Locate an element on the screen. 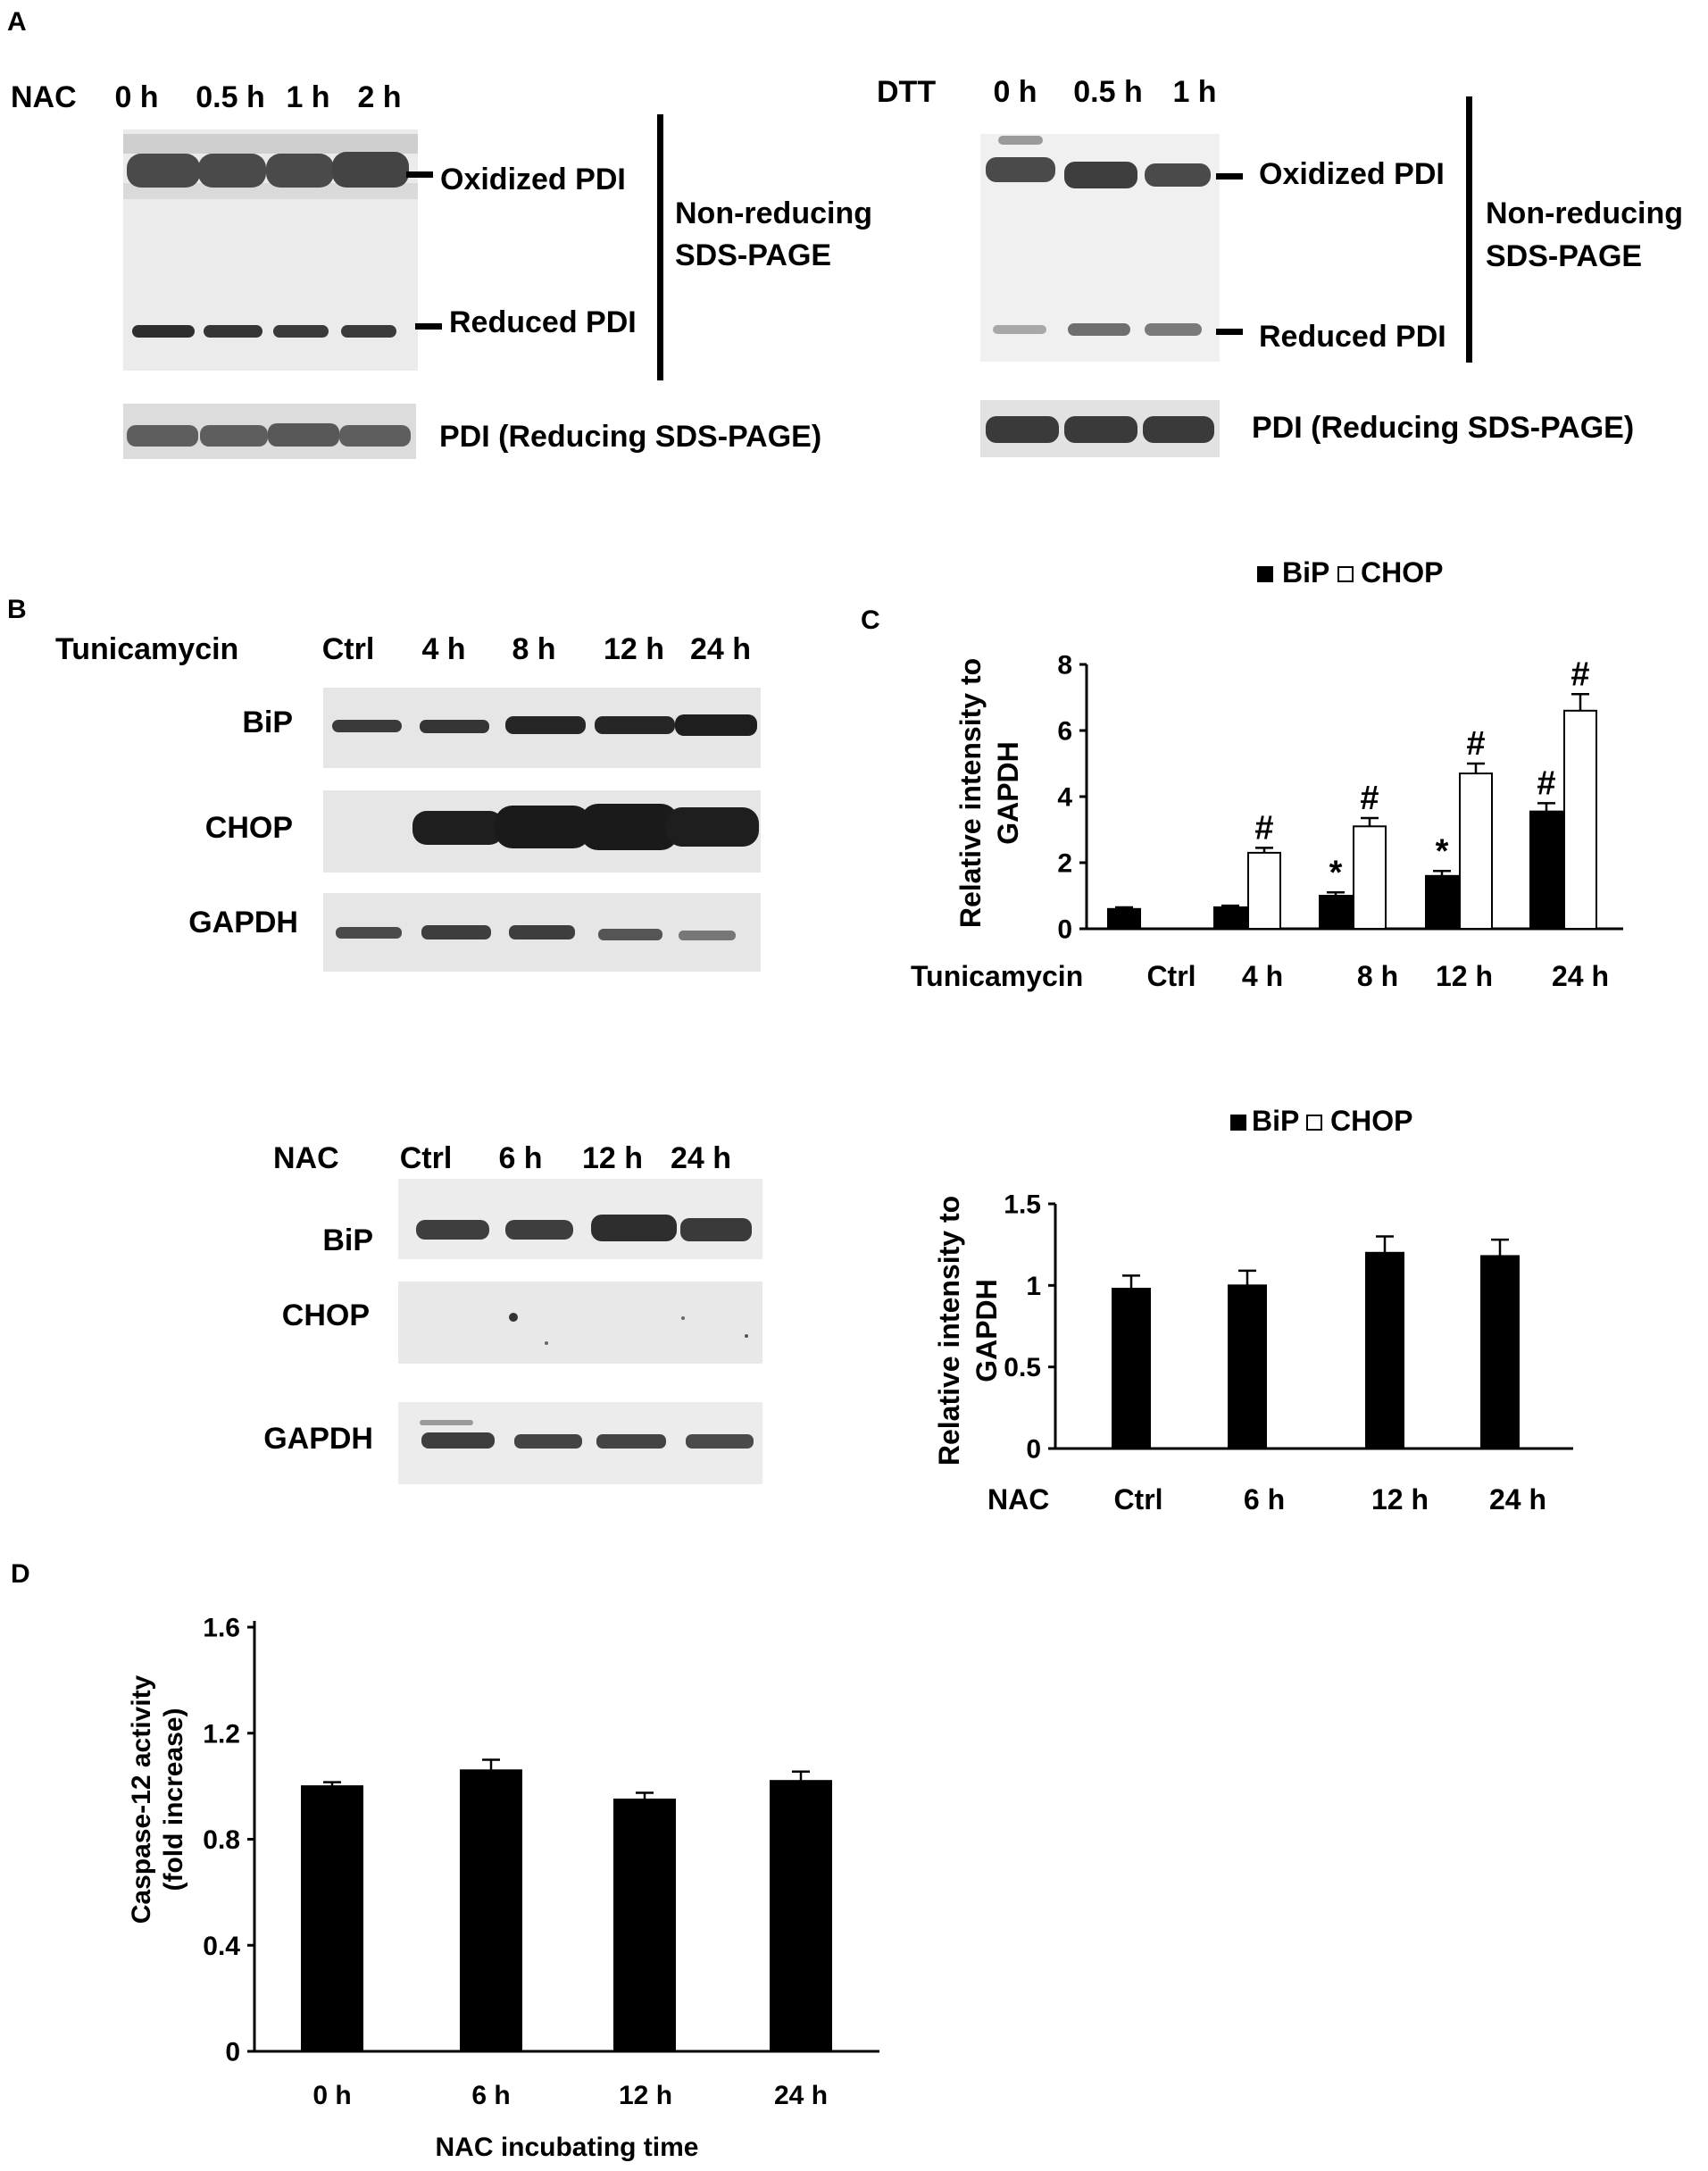 This screenshot has width=1708, height=2171. y-tick-label: 0.5 is located at coordinates (1022, 1367).